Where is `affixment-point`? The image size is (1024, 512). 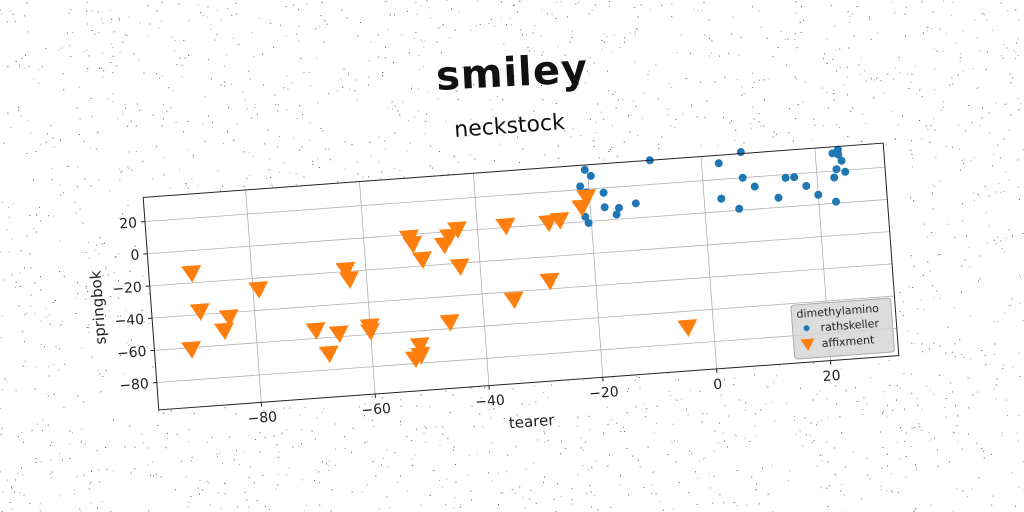
affixment-point is located at coordinates (258, 290).